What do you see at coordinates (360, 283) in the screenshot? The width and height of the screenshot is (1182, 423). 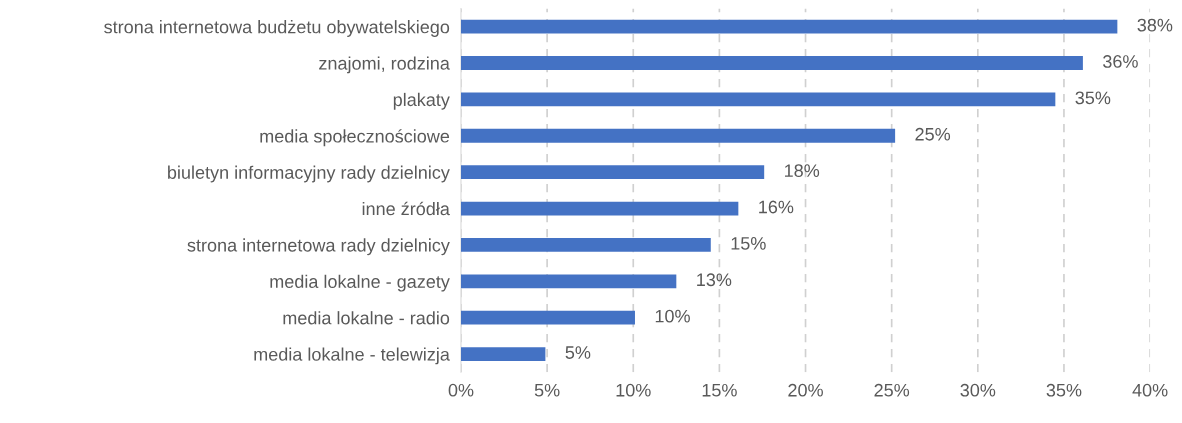 I see `y-tick-label: media lokalne - gazety` at bounding box center [360, 283].